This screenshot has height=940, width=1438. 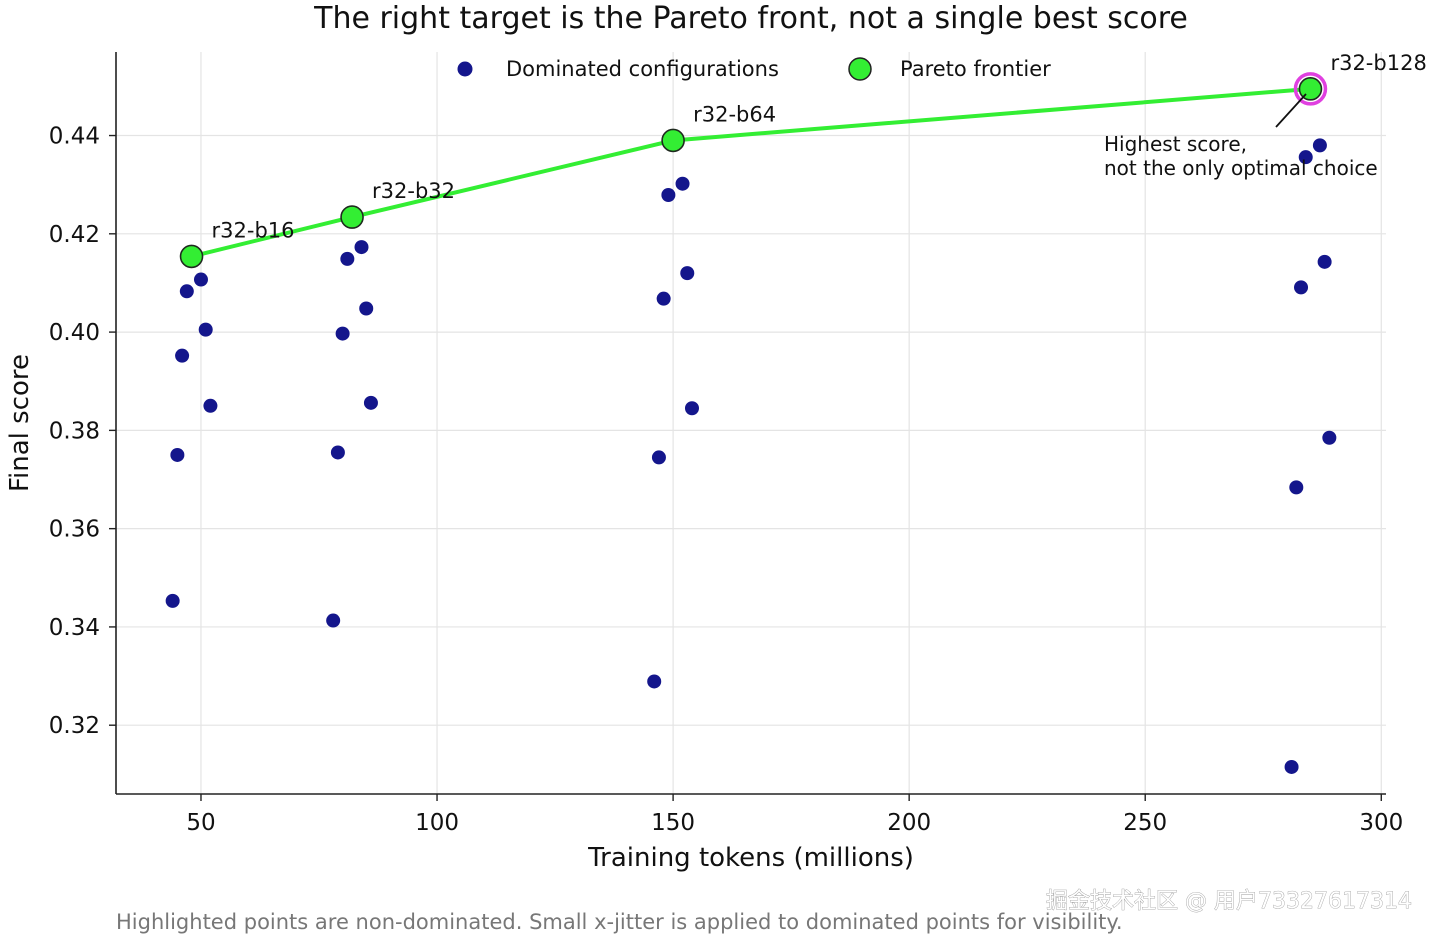 What do you see at coordinates (860, 69) in the screenshot?
I see `legend-marker-pareto` at bounding box center [860, 69].